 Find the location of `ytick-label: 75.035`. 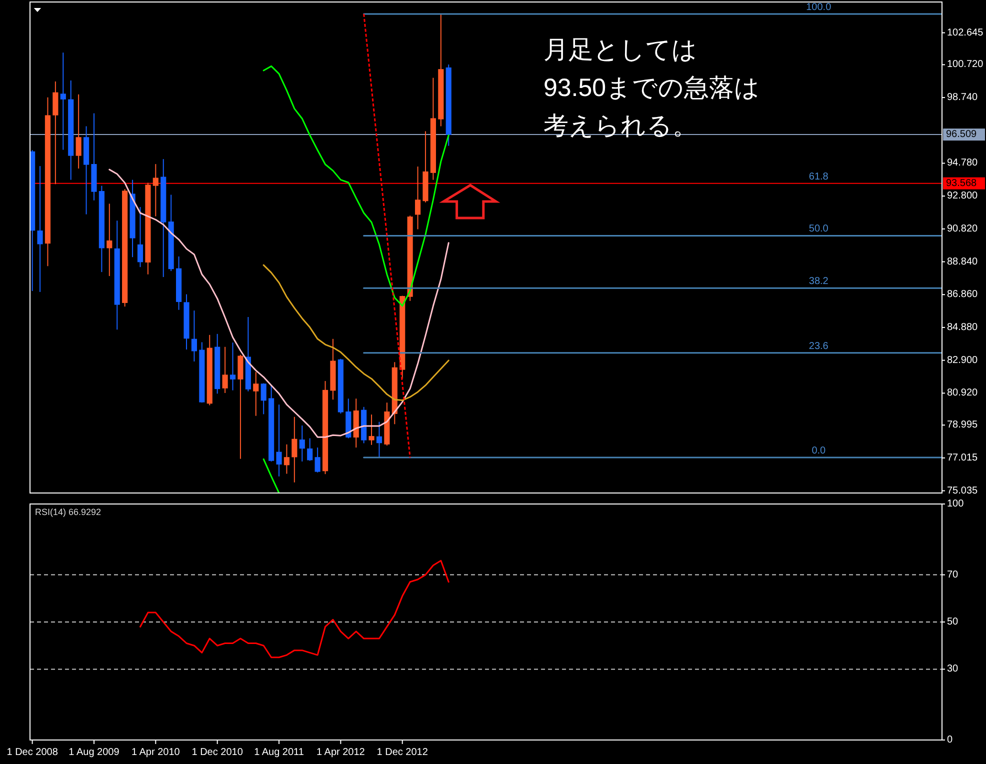

ytick-label: 75.035 is located at coordinates (962, 490).